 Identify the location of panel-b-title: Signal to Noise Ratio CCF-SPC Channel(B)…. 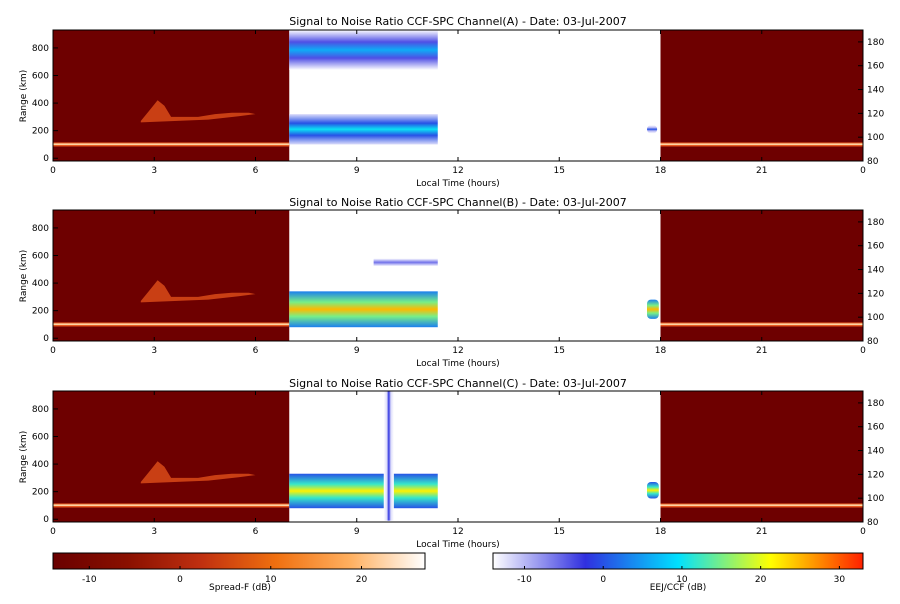
(458, 202).